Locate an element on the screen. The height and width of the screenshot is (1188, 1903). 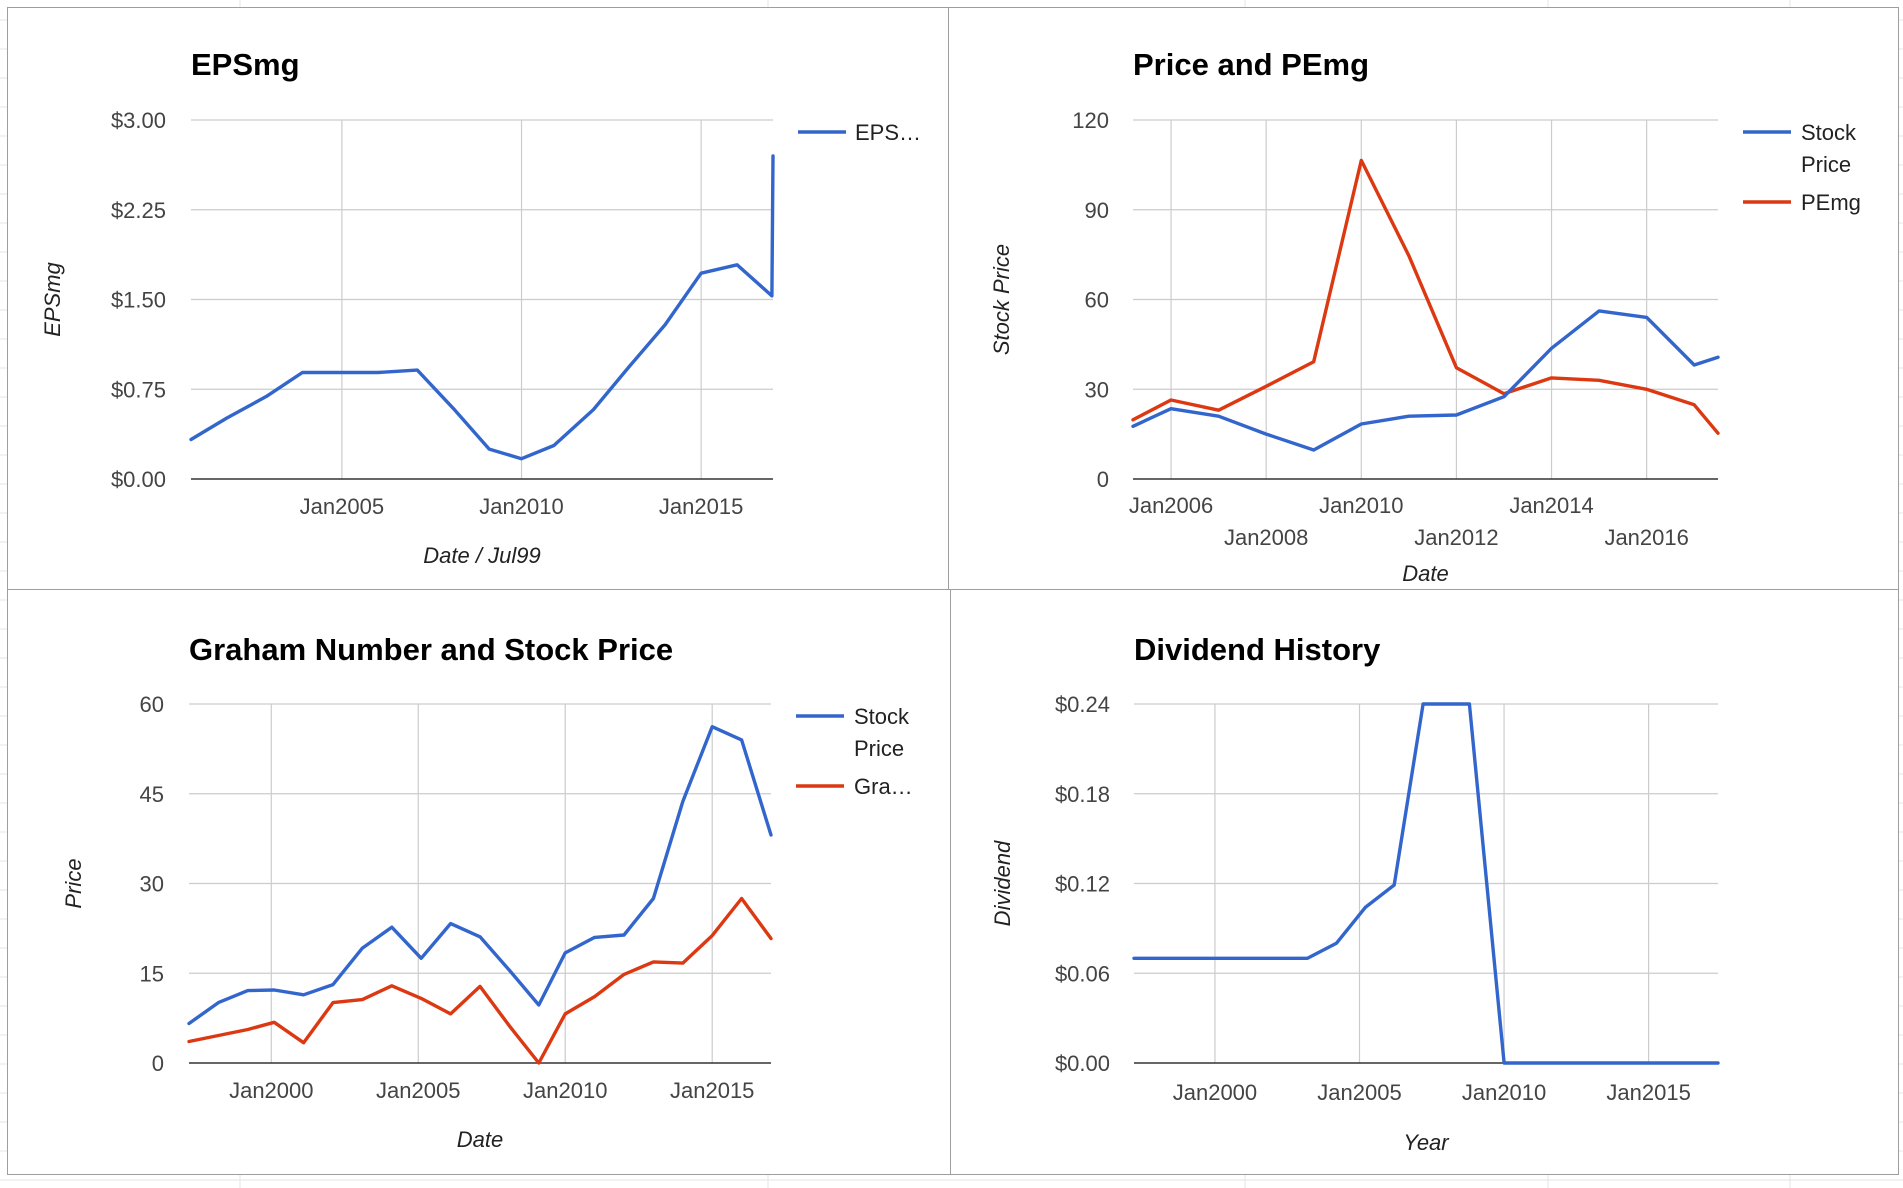
x-tick-label: Jan2014 is located at coordinates (1551, 505).